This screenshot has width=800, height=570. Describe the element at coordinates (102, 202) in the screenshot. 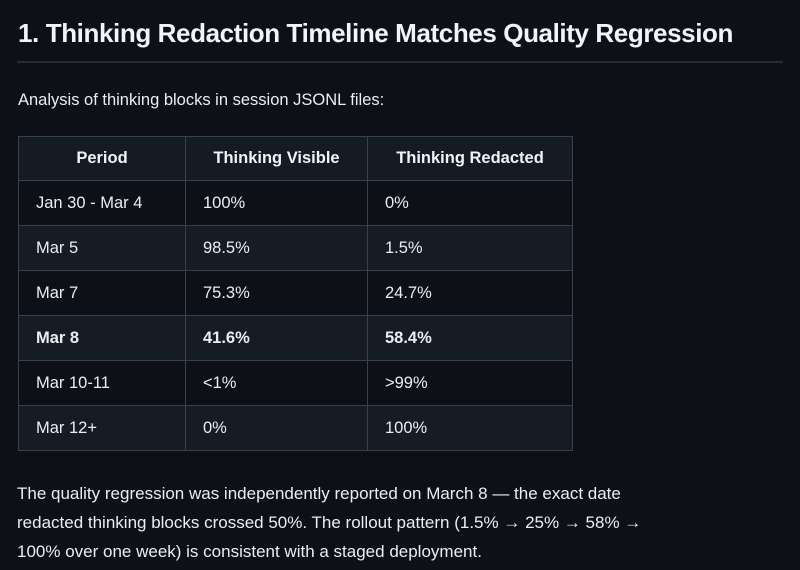

I see `cell-period: Jan 30 - Mar 4` at that location.